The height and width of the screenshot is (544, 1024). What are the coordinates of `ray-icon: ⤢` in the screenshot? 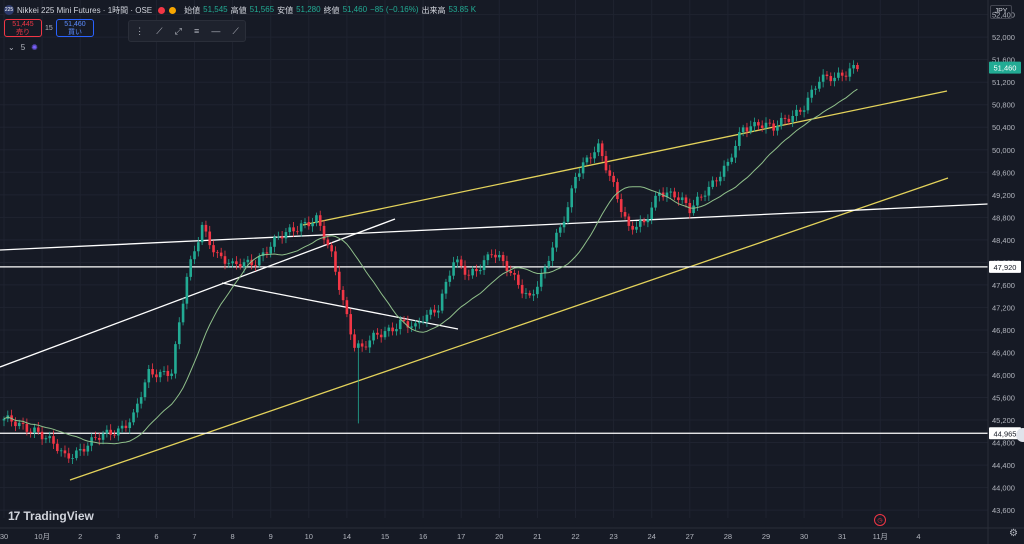 It's located at (178, 30).